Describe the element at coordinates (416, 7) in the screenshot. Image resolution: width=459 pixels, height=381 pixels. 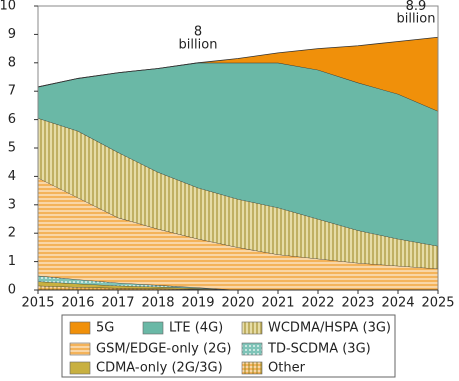
I see `annotation: 8.9` at that location.